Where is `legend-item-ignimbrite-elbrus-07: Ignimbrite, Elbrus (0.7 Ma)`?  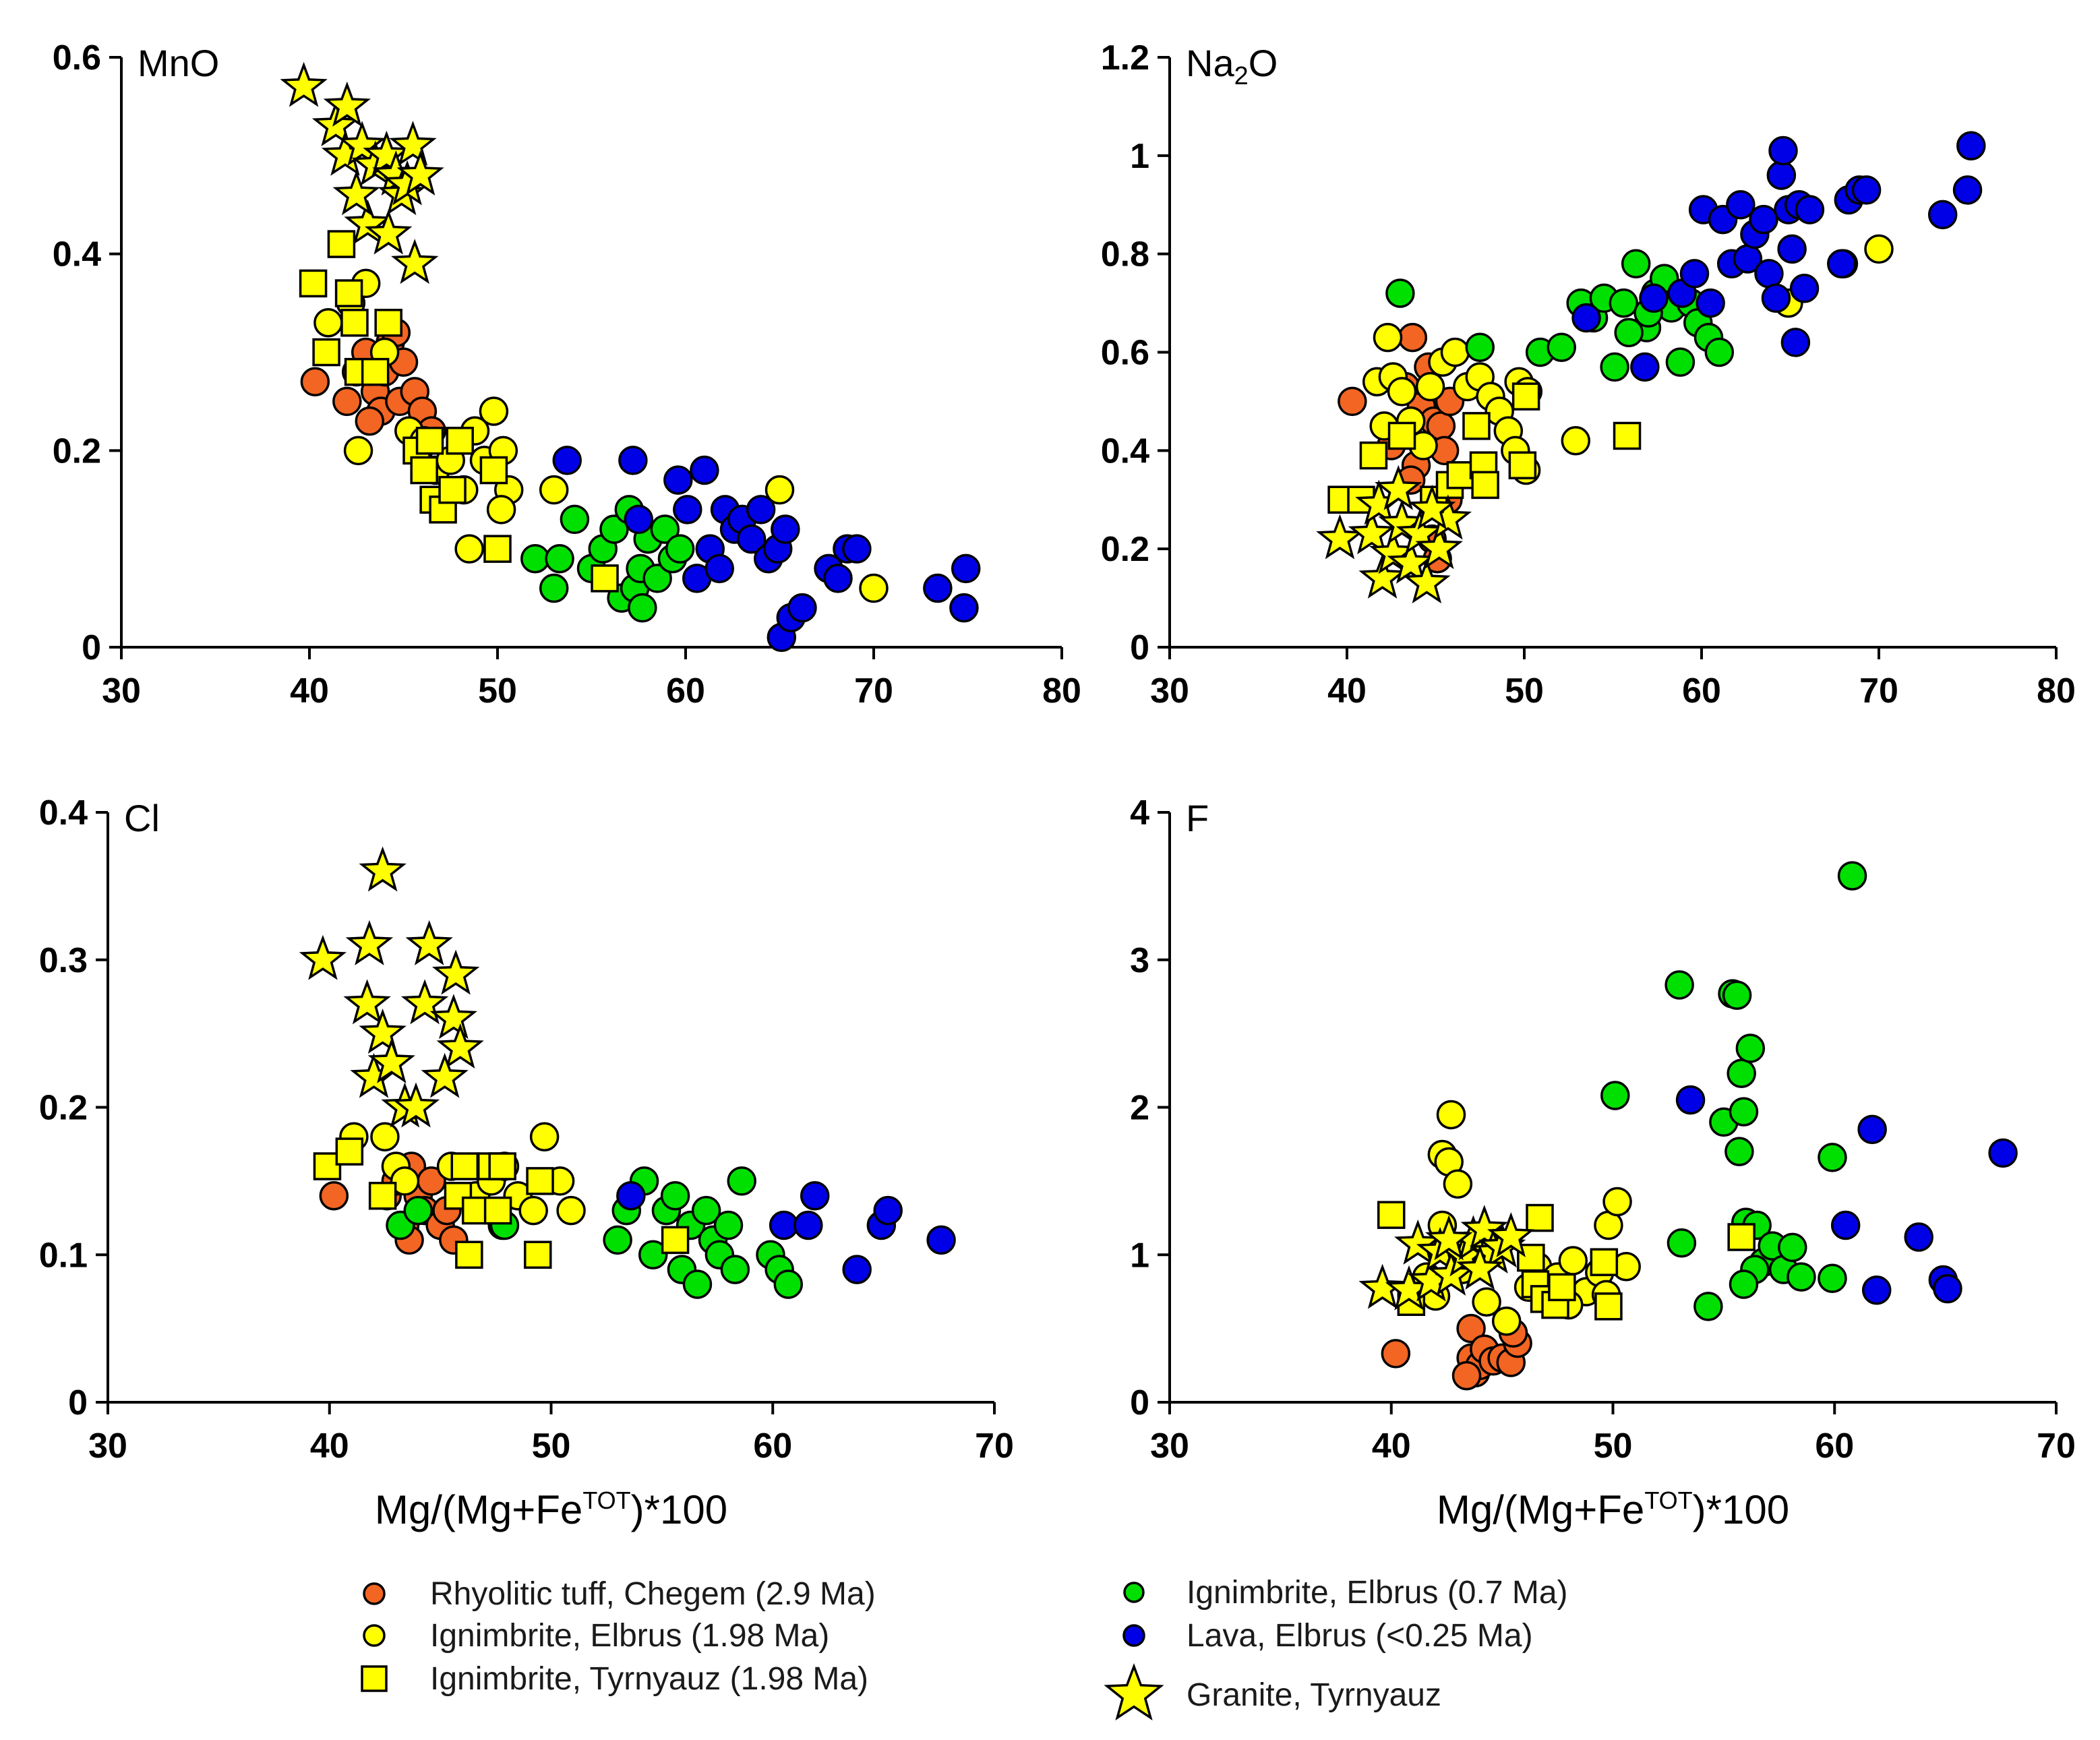 legend-item-ignimbrite-elbrus-07: Ignimbrite, Elbrus (0.7 Ma) is located at coordinates (1345, 1593).